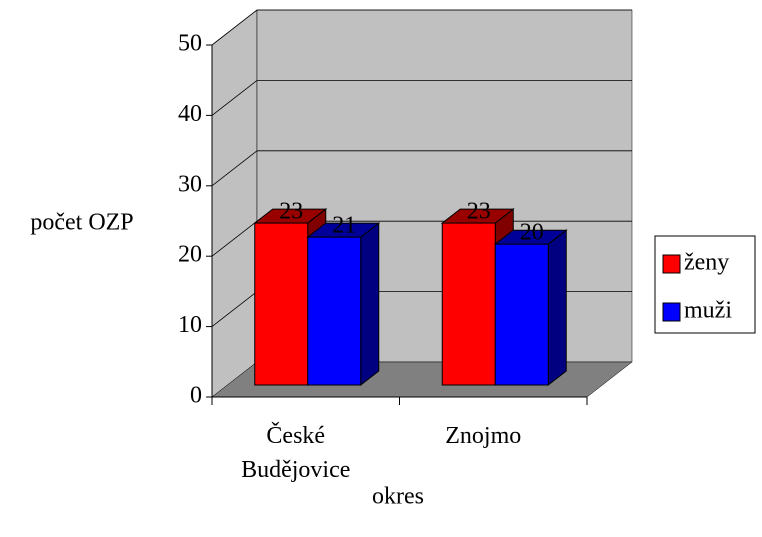 This screenshot has width=762, height=537. Describe the element at coordinates (708, 311) in the screenshot. I see `legend-label: muži` at that location.